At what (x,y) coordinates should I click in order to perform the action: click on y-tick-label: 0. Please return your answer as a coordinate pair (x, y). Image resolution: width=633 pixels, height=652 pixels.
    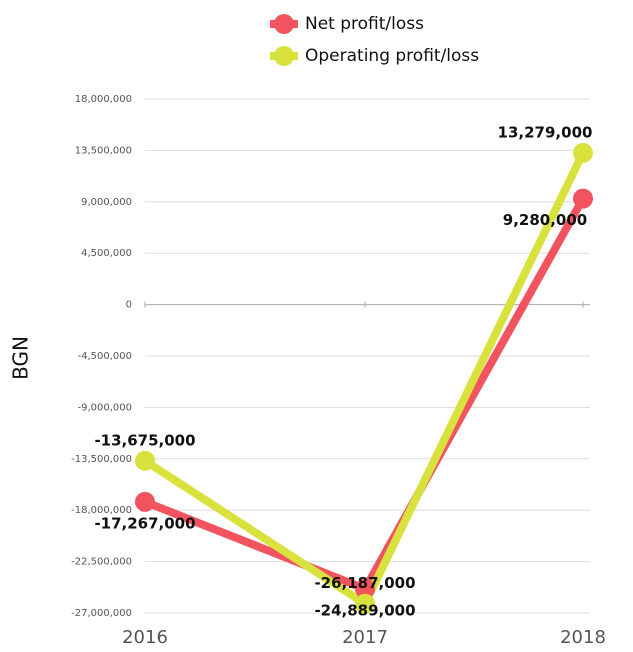
    Looking at the image, I should click on (129, 305).